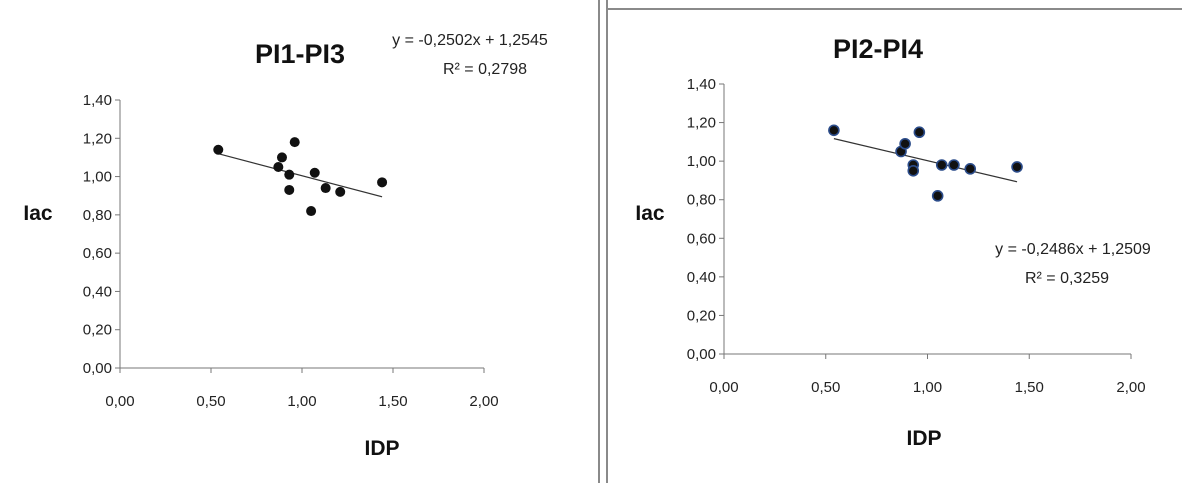  I want to click on chart-title: PI2-PI4, so click(878, 49).